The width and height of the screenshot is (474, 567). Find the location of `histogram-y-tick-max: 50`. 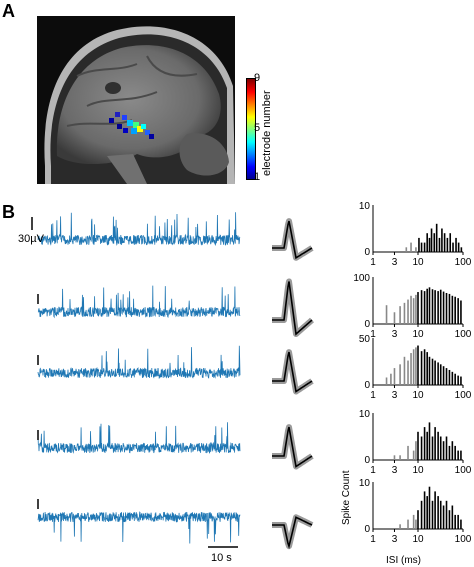

histogram-y-tick-max: 50 is located at coordinates (365, 339).